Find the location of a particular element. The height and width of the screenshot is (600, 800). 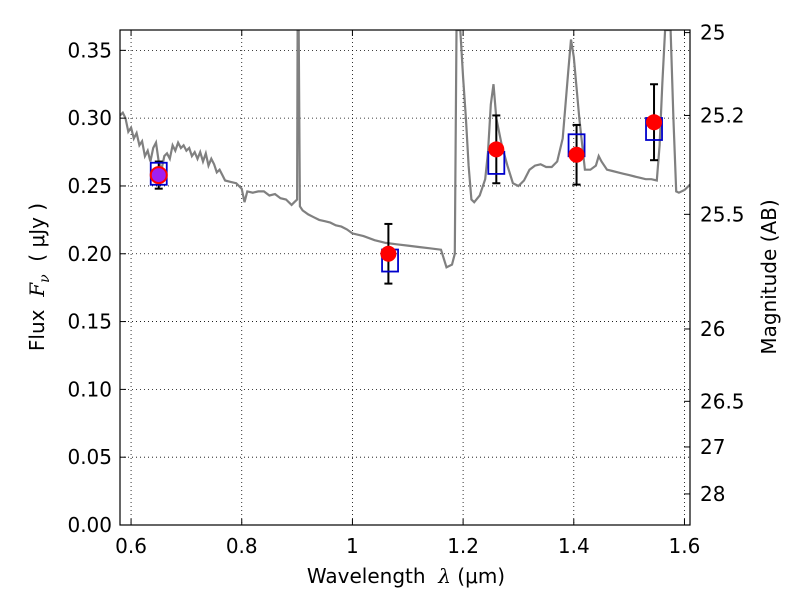

x-tick-label: 0.8 is located at coordinates (242, 546).